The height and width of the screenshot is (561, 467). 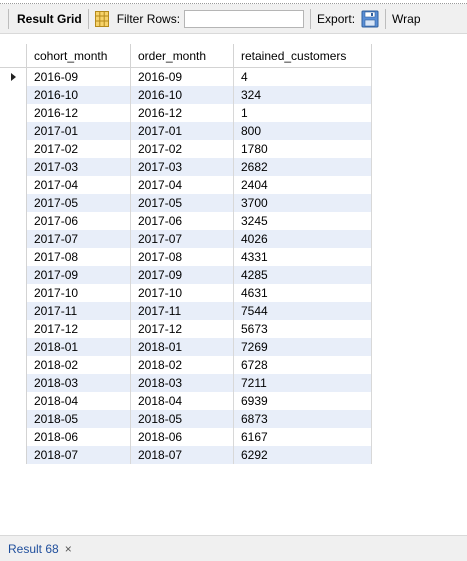 I want to click on table-cell: 1780, so click(x=302, y=149).